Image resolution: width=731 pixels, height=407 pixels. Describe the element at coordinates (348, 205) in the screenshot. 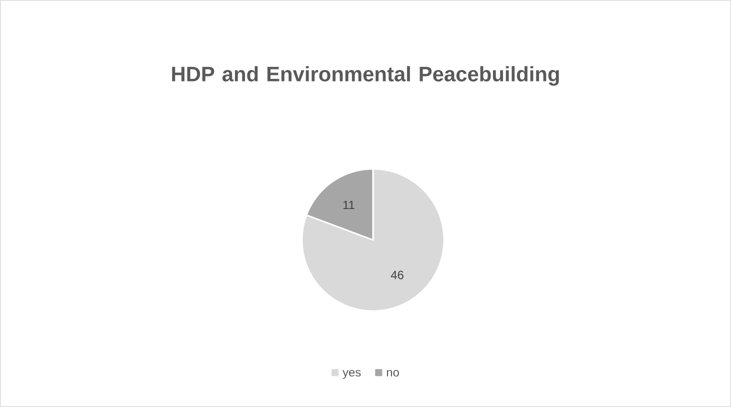

I see `data-label: 11` at that location.